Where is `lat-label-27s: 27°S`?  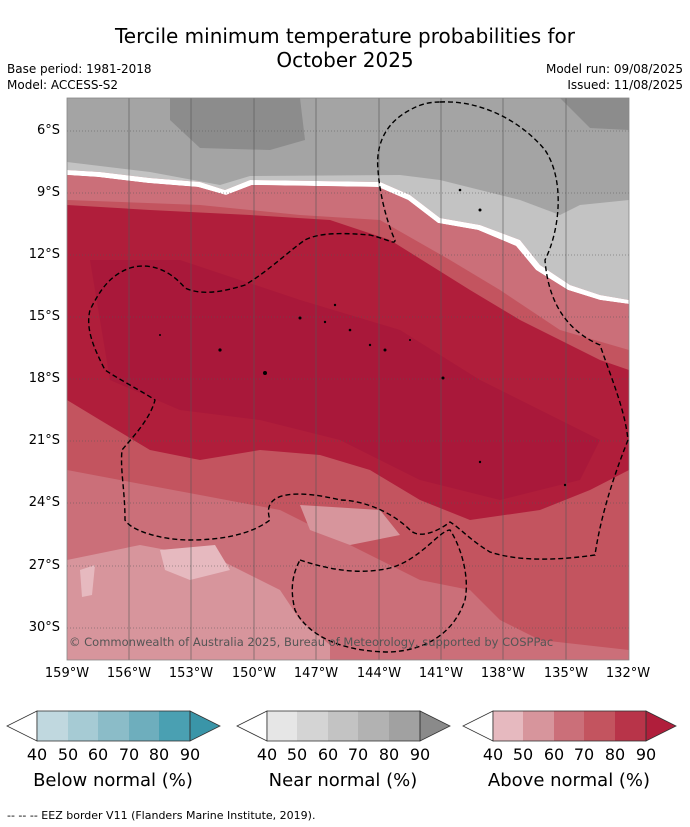 lat-label-27s: 27°S is located at coordinates (44, 565).